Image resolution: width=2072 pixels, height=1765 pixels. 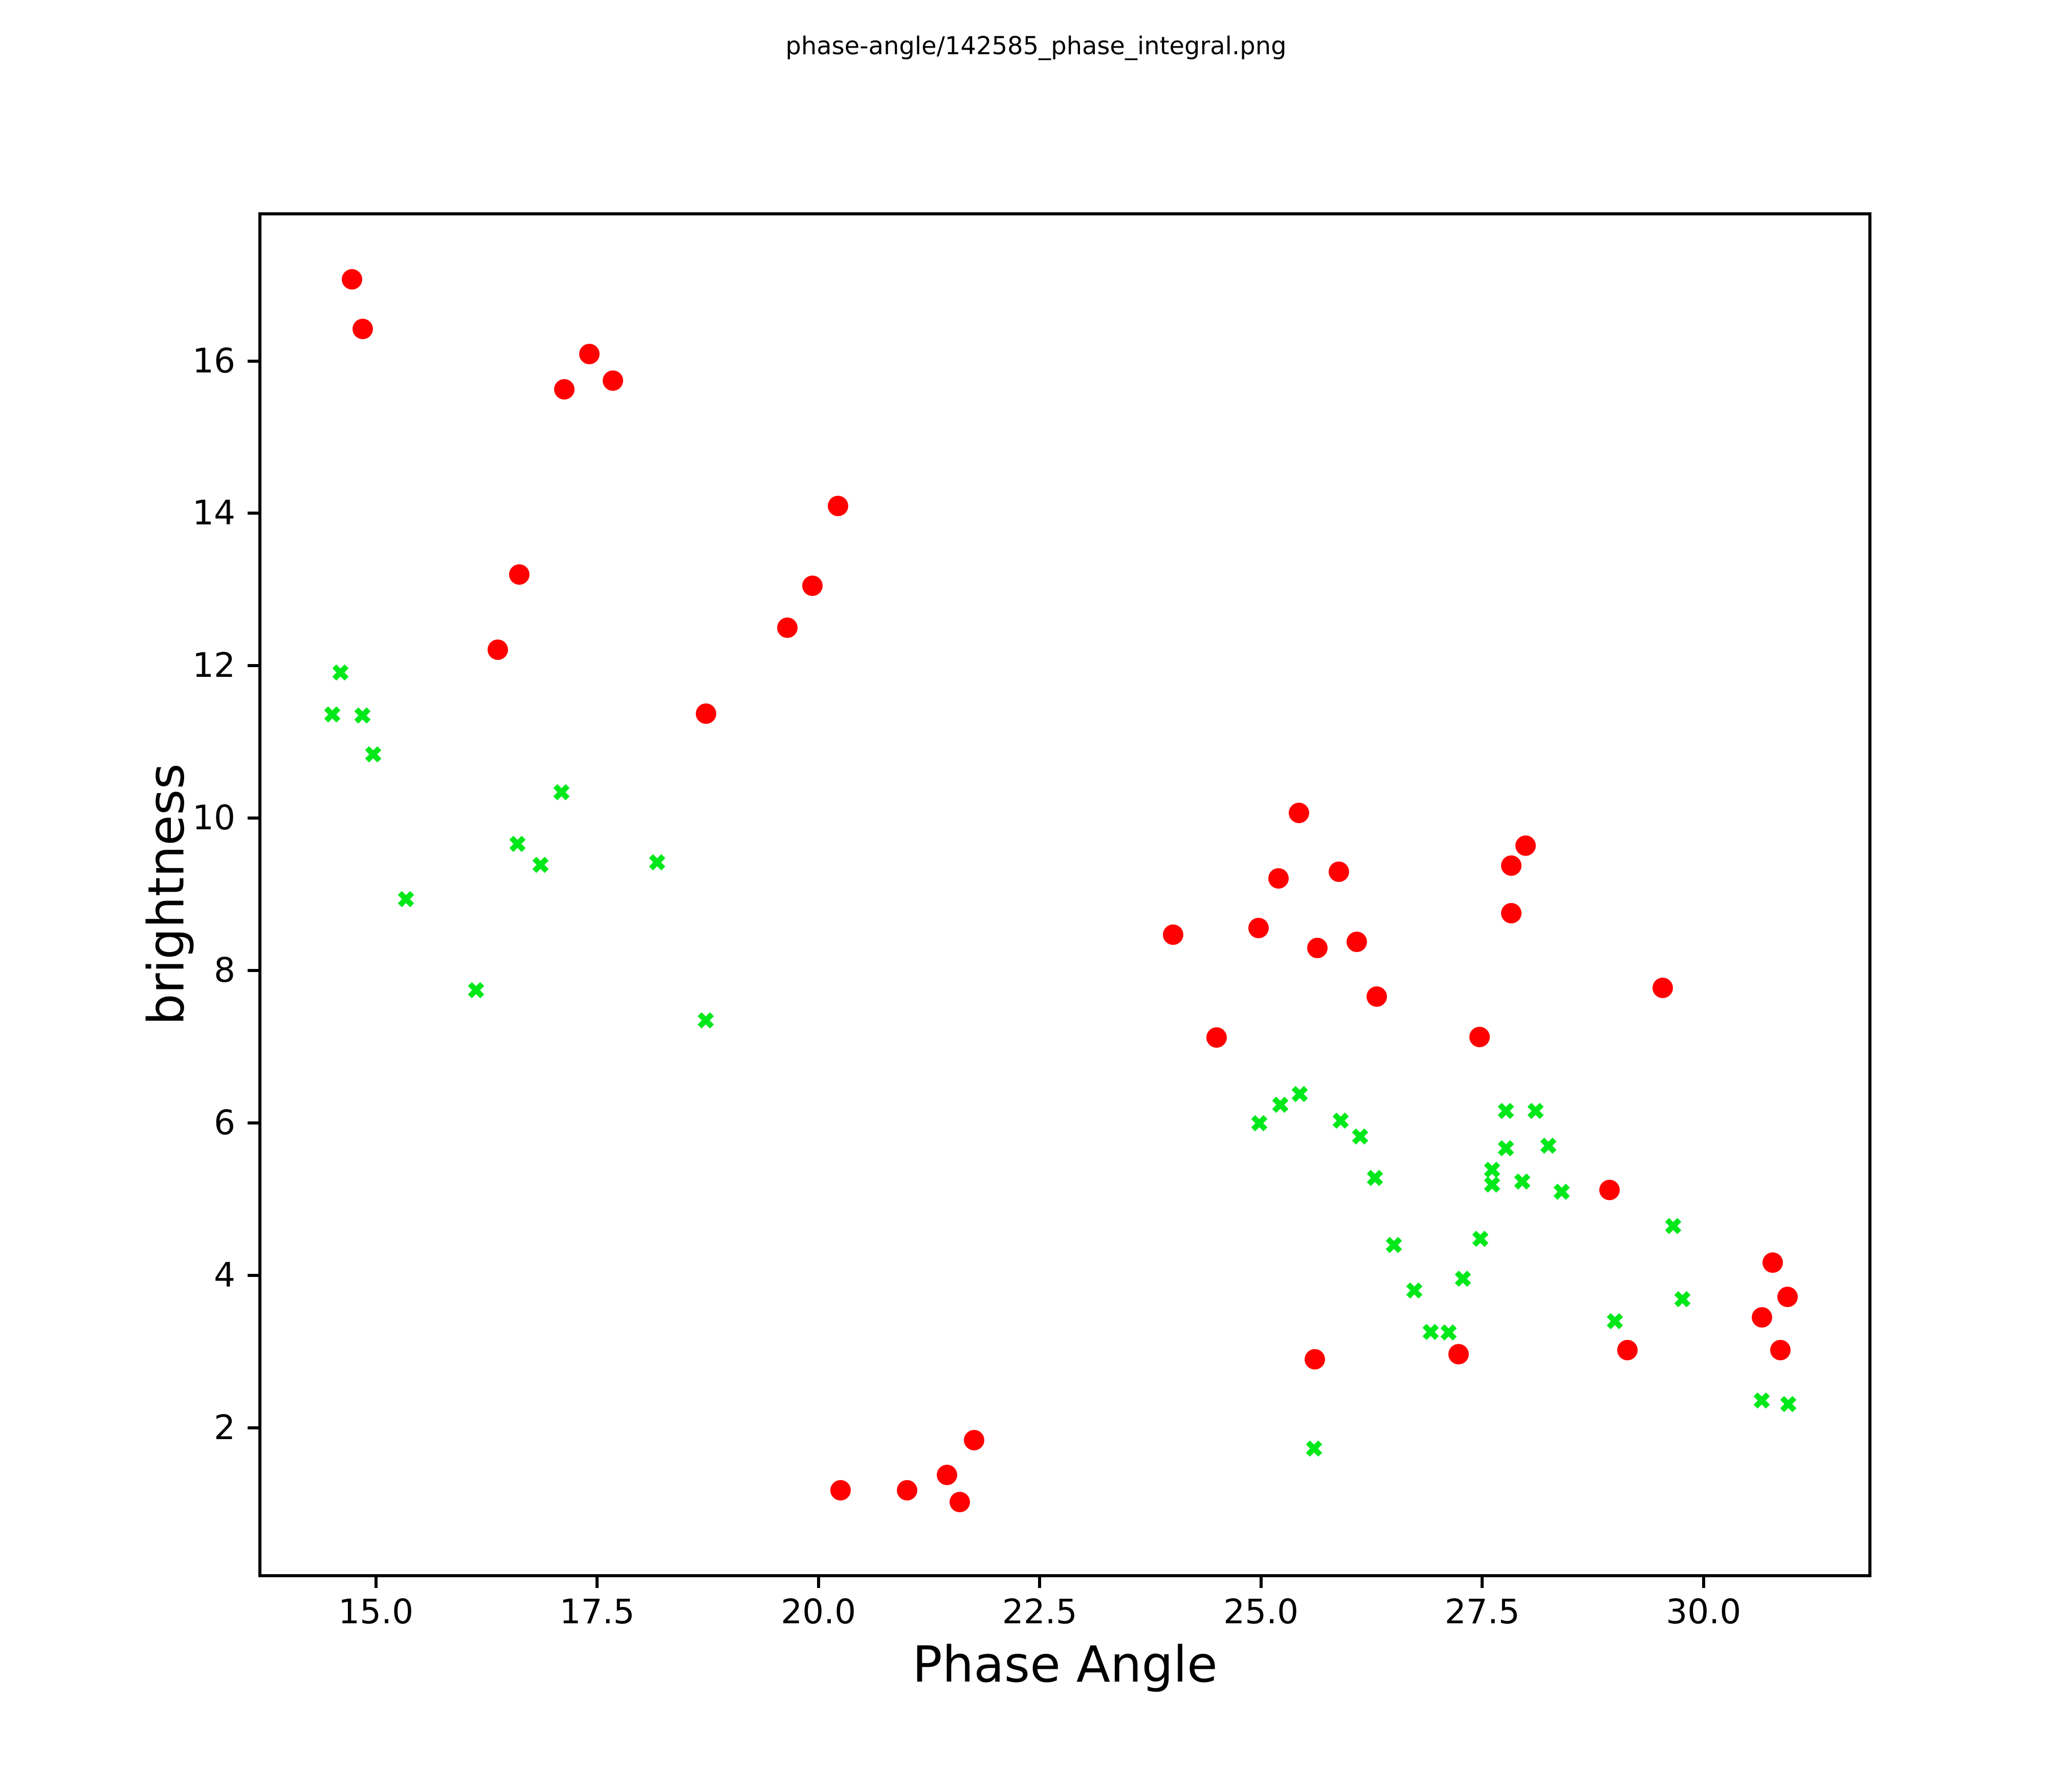 I want to click on x-tick-label: 20.0, so click(x=818, y=1611).